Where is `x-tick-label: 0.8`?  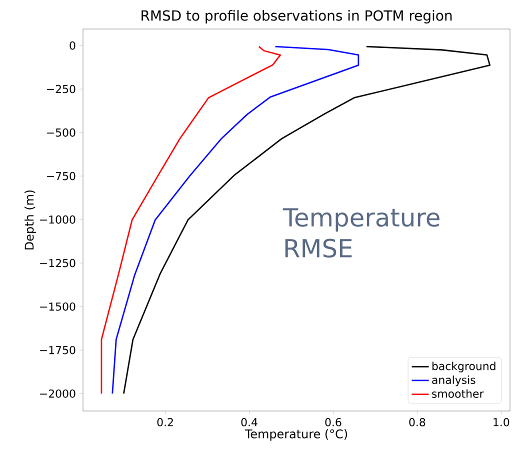 x-tick-label: 0.8 is located at coordinates (417, 422).